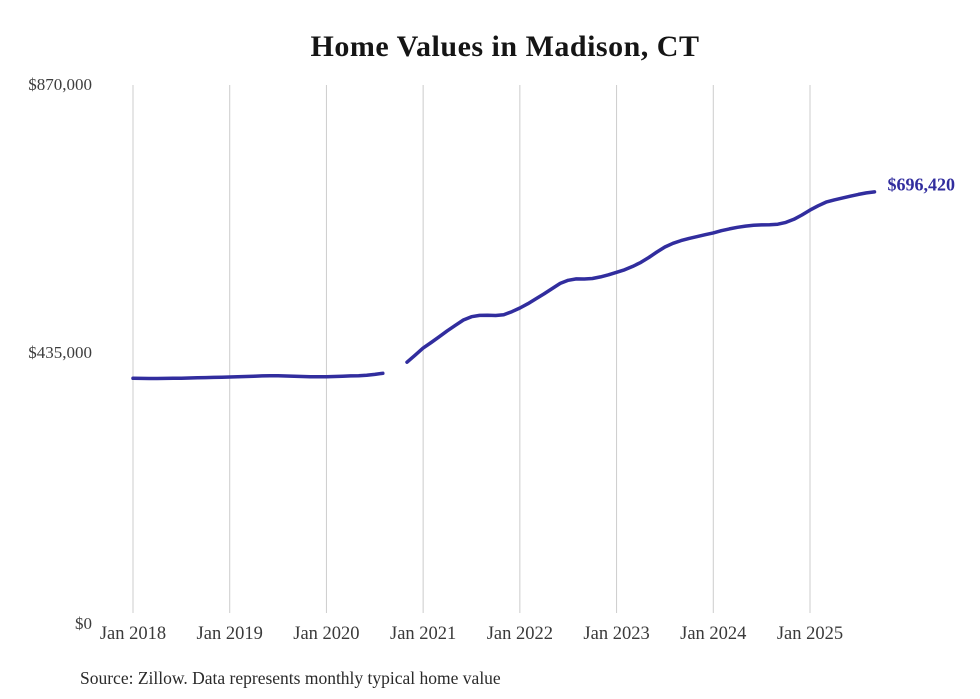 The height and width of the screenshot is (699, 980). Describe the element at coordinates (326, 634) in the screenshot. I see `x-tick-label: Jan 2020` at that location.